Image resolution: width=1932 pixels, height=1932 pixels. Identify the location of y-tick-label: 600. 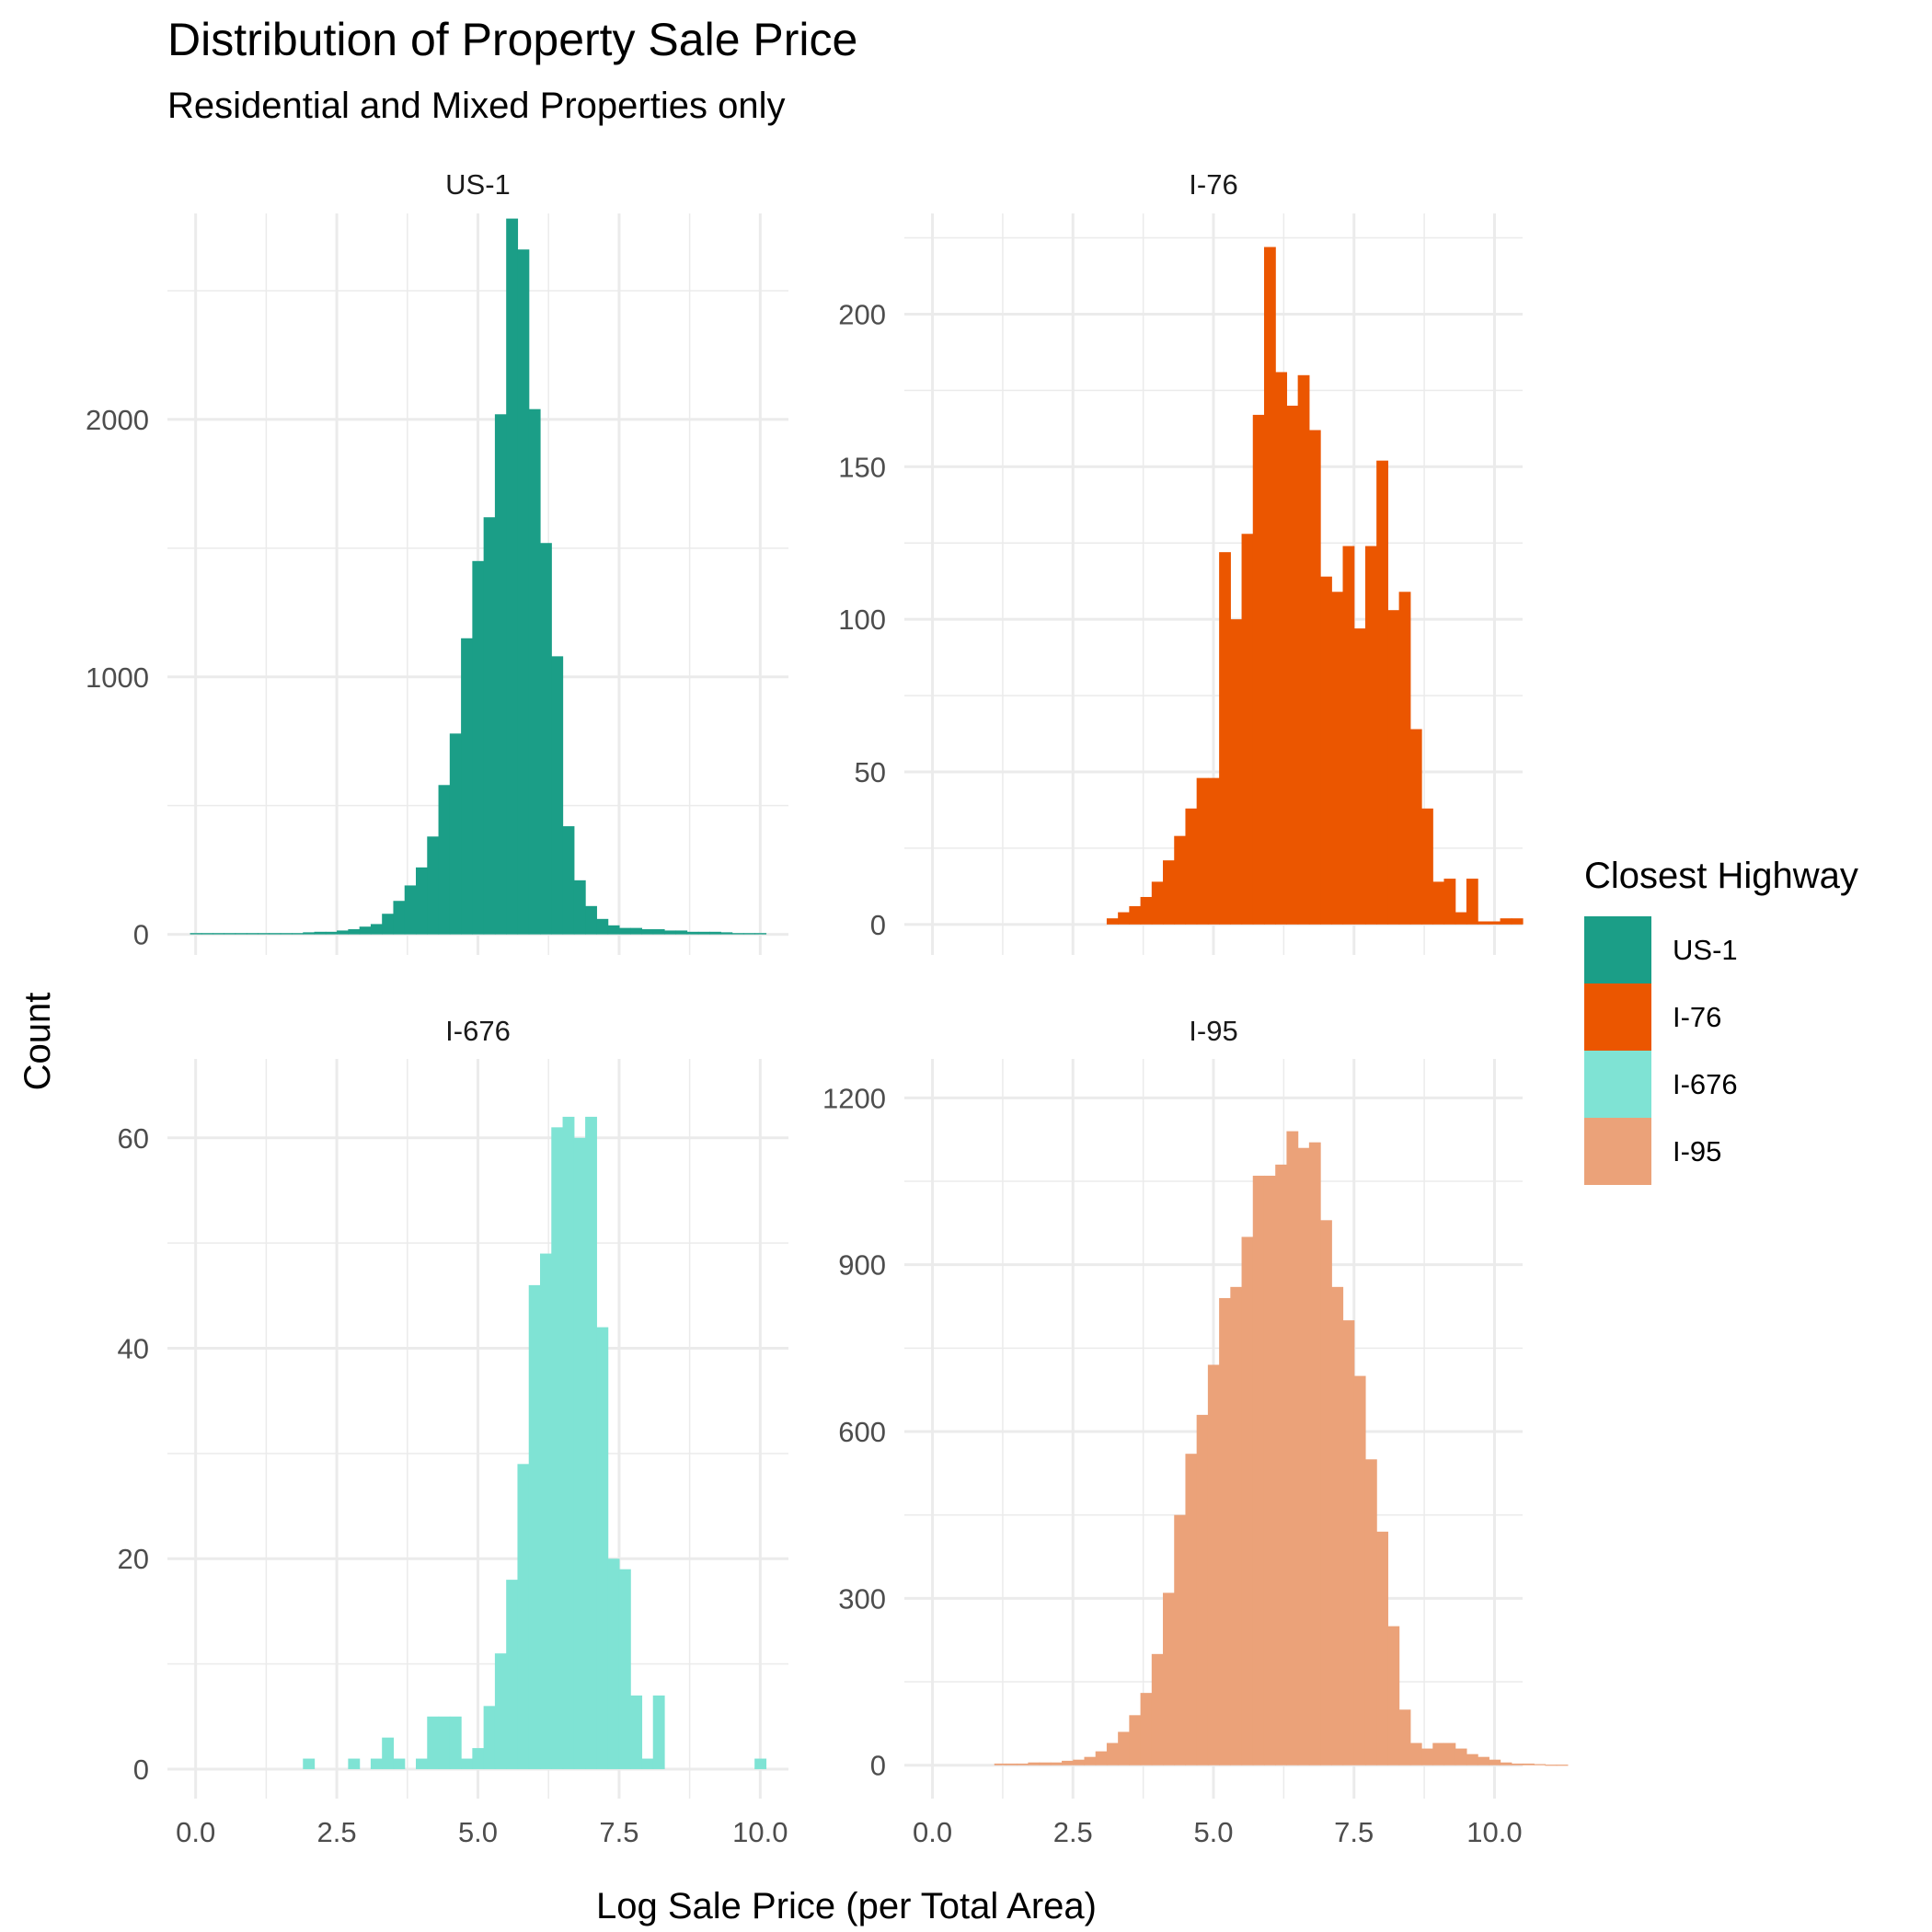
(862, 1432).